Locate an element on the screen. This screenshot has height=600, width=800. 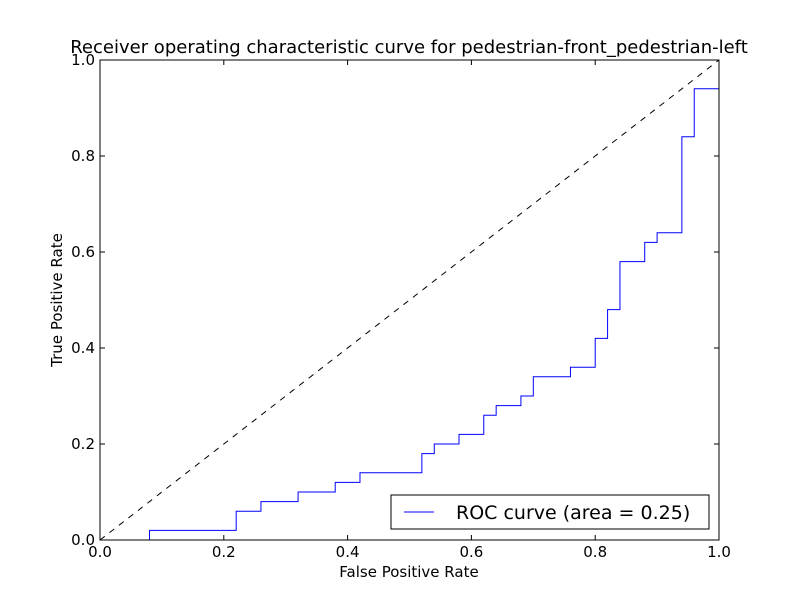
x-tick-label: 0.2 is located at coordinates (224, 552).